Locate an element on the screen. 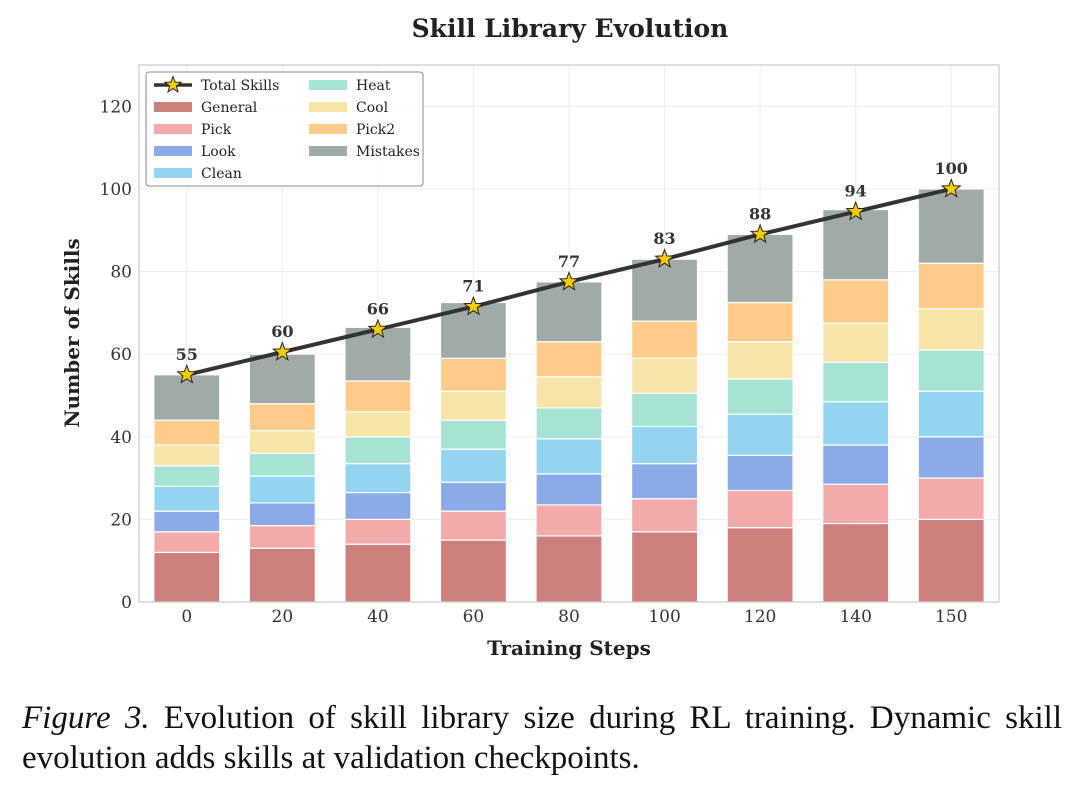 The height and width of the screenshot is (806, 1080). y-tick-label-100: 100 is located at coordinates (116, 190).